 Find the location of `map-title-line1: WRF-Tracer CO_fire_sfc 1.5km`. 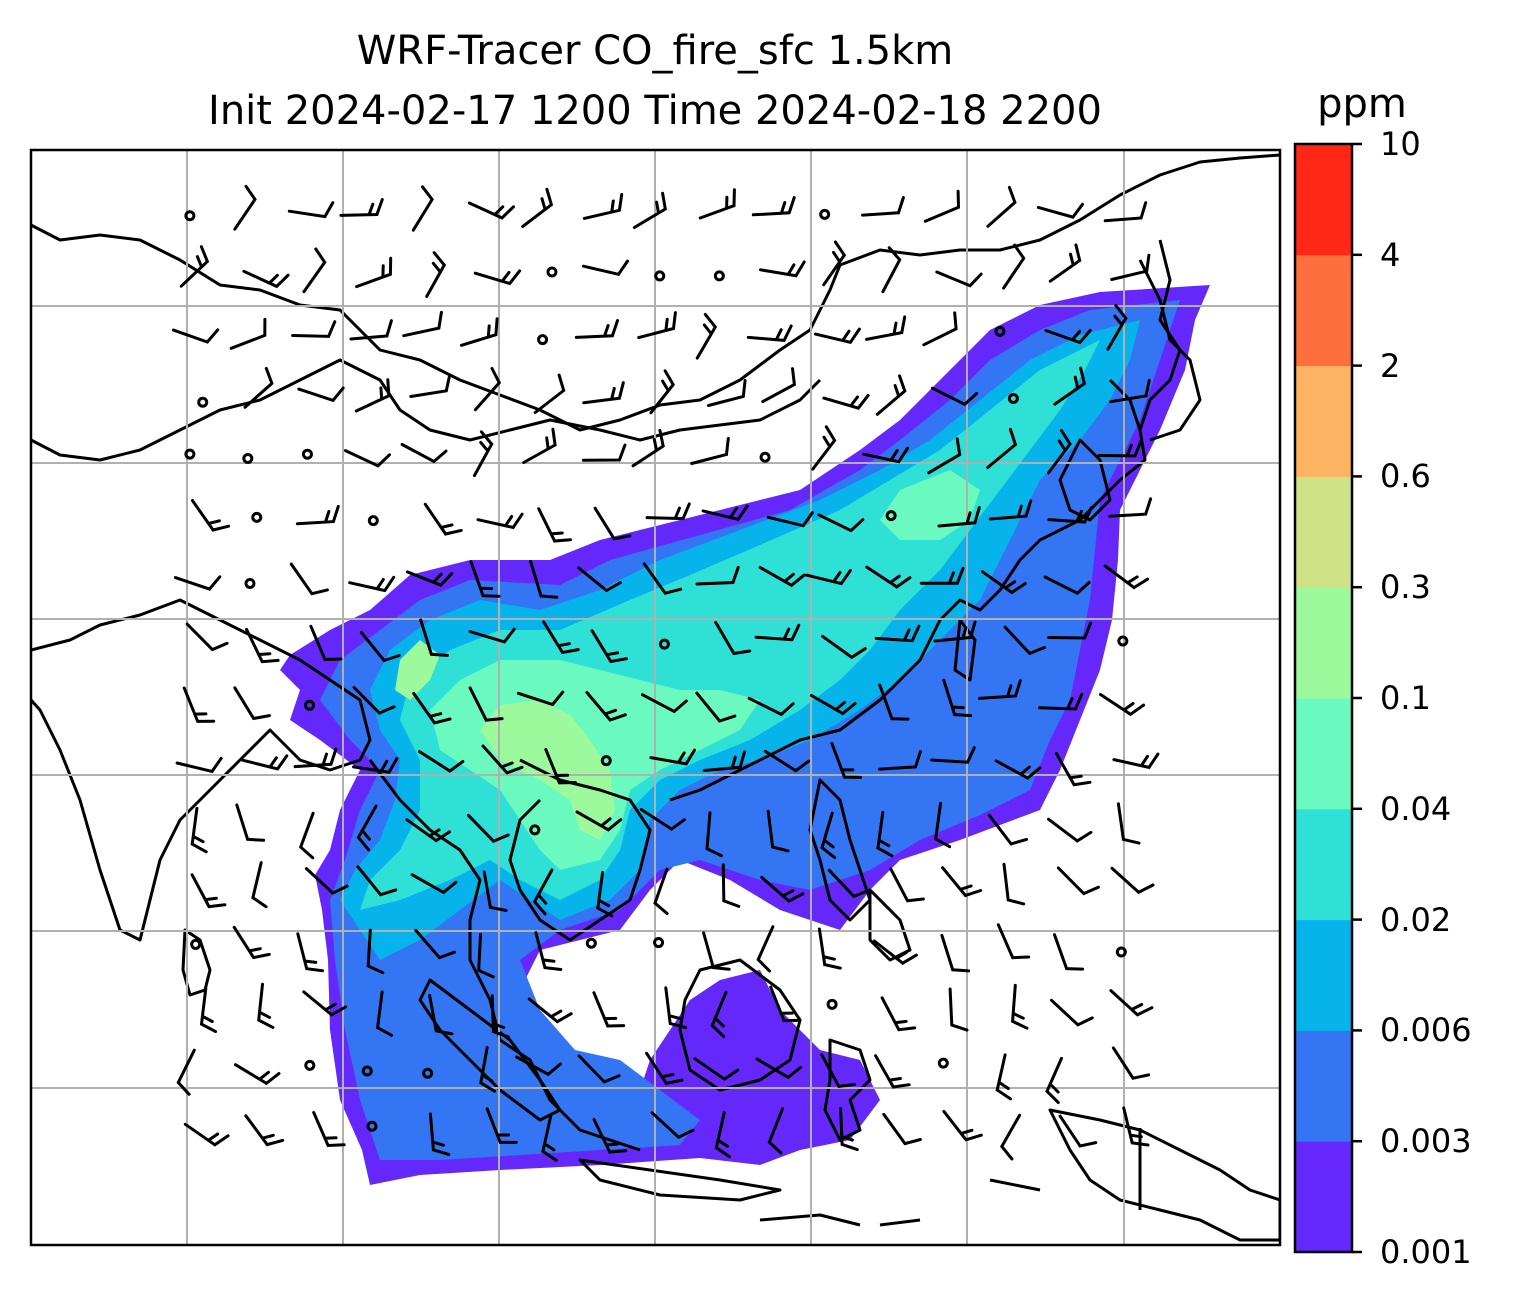

map-title-line1: WRF-Tracer CO_fire_sfc 1.5km is located at coordinates (655, 51).